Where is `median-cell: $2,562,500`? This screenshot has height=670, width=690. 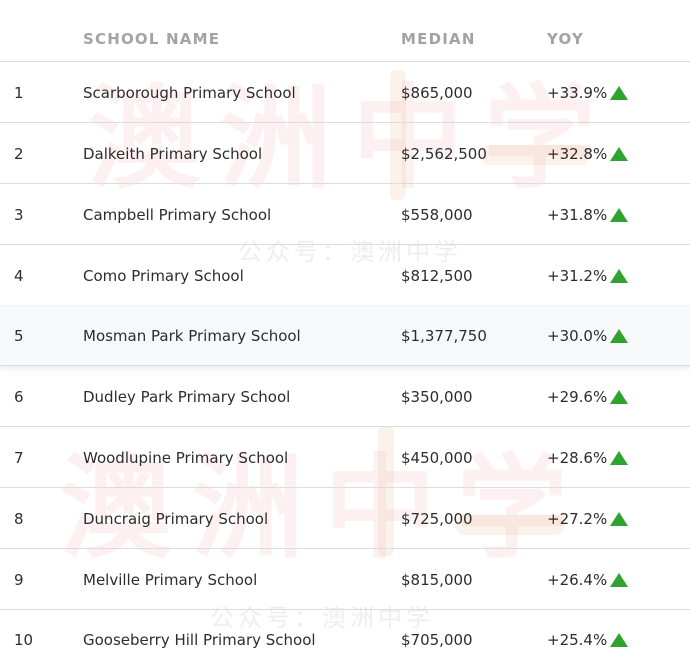
median-cell: $2,562,500 is located at coordinates (444, 154).